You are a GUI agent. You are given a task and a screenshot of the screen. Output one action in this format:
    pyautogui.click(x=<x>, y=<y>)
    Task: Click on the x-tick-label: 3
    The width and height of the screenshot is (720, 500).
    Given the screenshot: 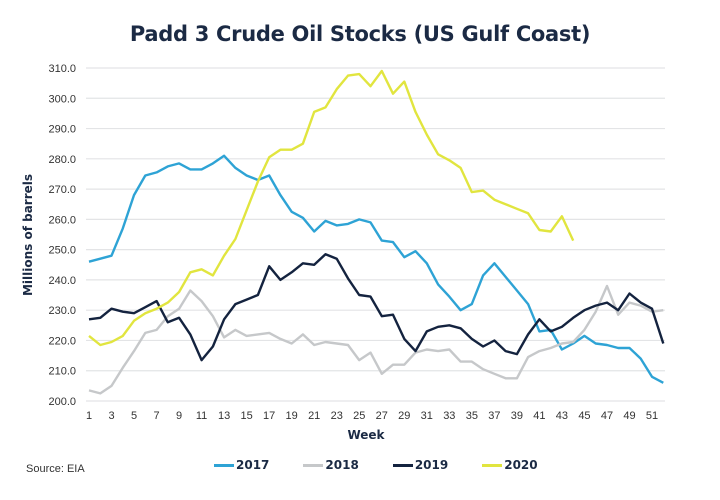 What is the action you would take?
    pyautogui.click(x=111, y=416)
    